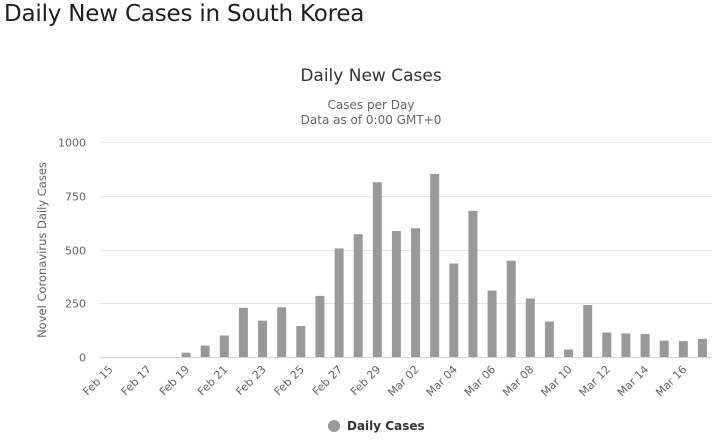 The image size is (722, 441). What do you see at coordinates (442, 381) in the screenshot?
I see `x-tick-label: Mar 04` at bounding box center [442, 381].